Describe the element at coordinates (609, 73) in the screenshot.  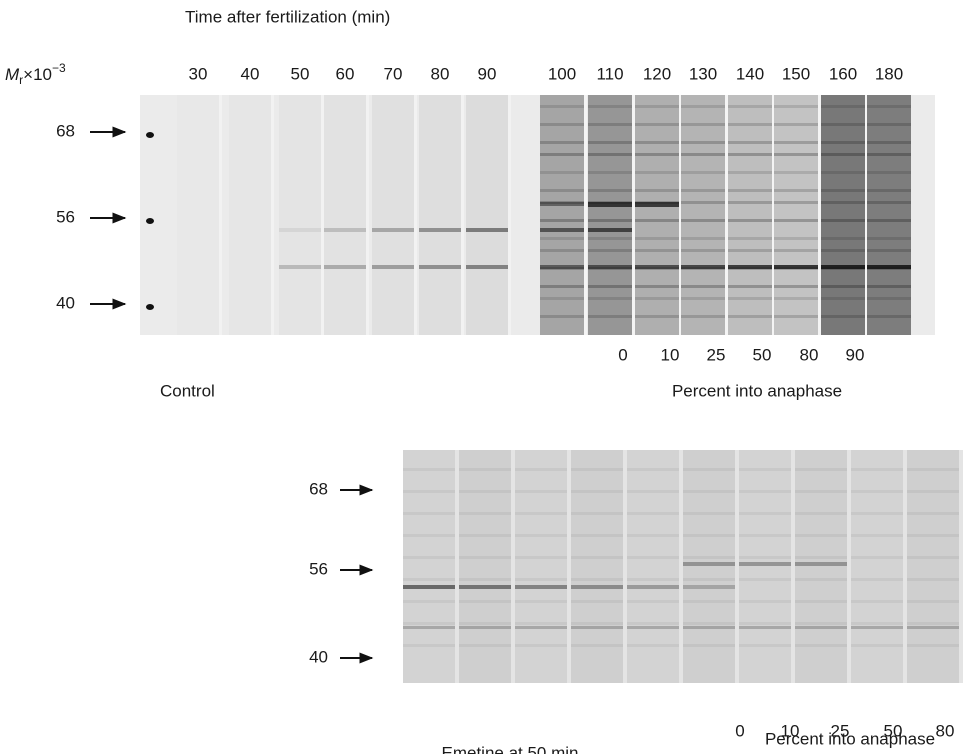
I see `lane-label: 110` at that location.